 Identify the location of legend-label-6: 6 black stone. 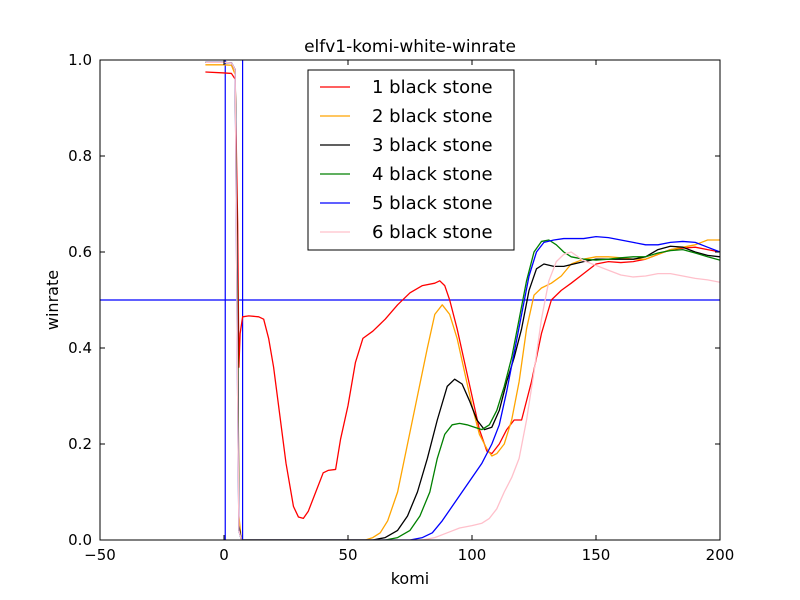
(432, 232).